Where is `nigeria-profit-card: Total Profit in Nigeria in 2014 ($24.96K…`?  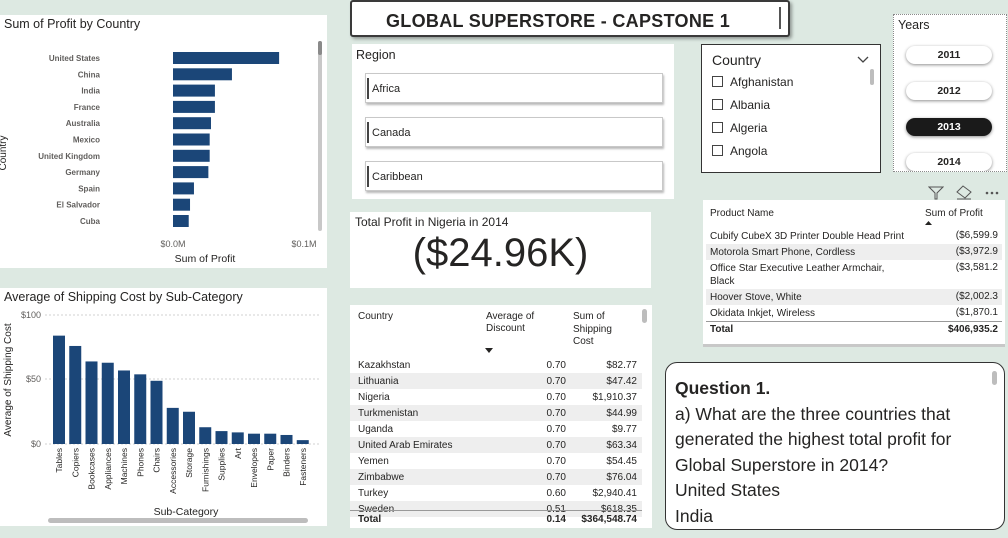
nigeria-profit-card: Total Profit in Nigeria in 2014 ($24.96K… is located at coordinates (500, 250).